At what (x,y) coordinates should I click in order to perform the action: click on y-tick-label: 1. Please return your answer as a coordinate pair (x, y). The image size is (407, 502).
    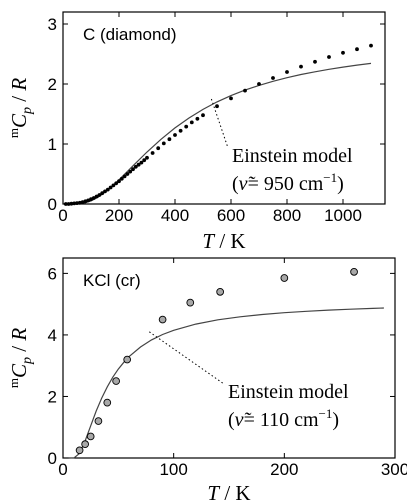
    Looking at the image, I should click on (52, 144).